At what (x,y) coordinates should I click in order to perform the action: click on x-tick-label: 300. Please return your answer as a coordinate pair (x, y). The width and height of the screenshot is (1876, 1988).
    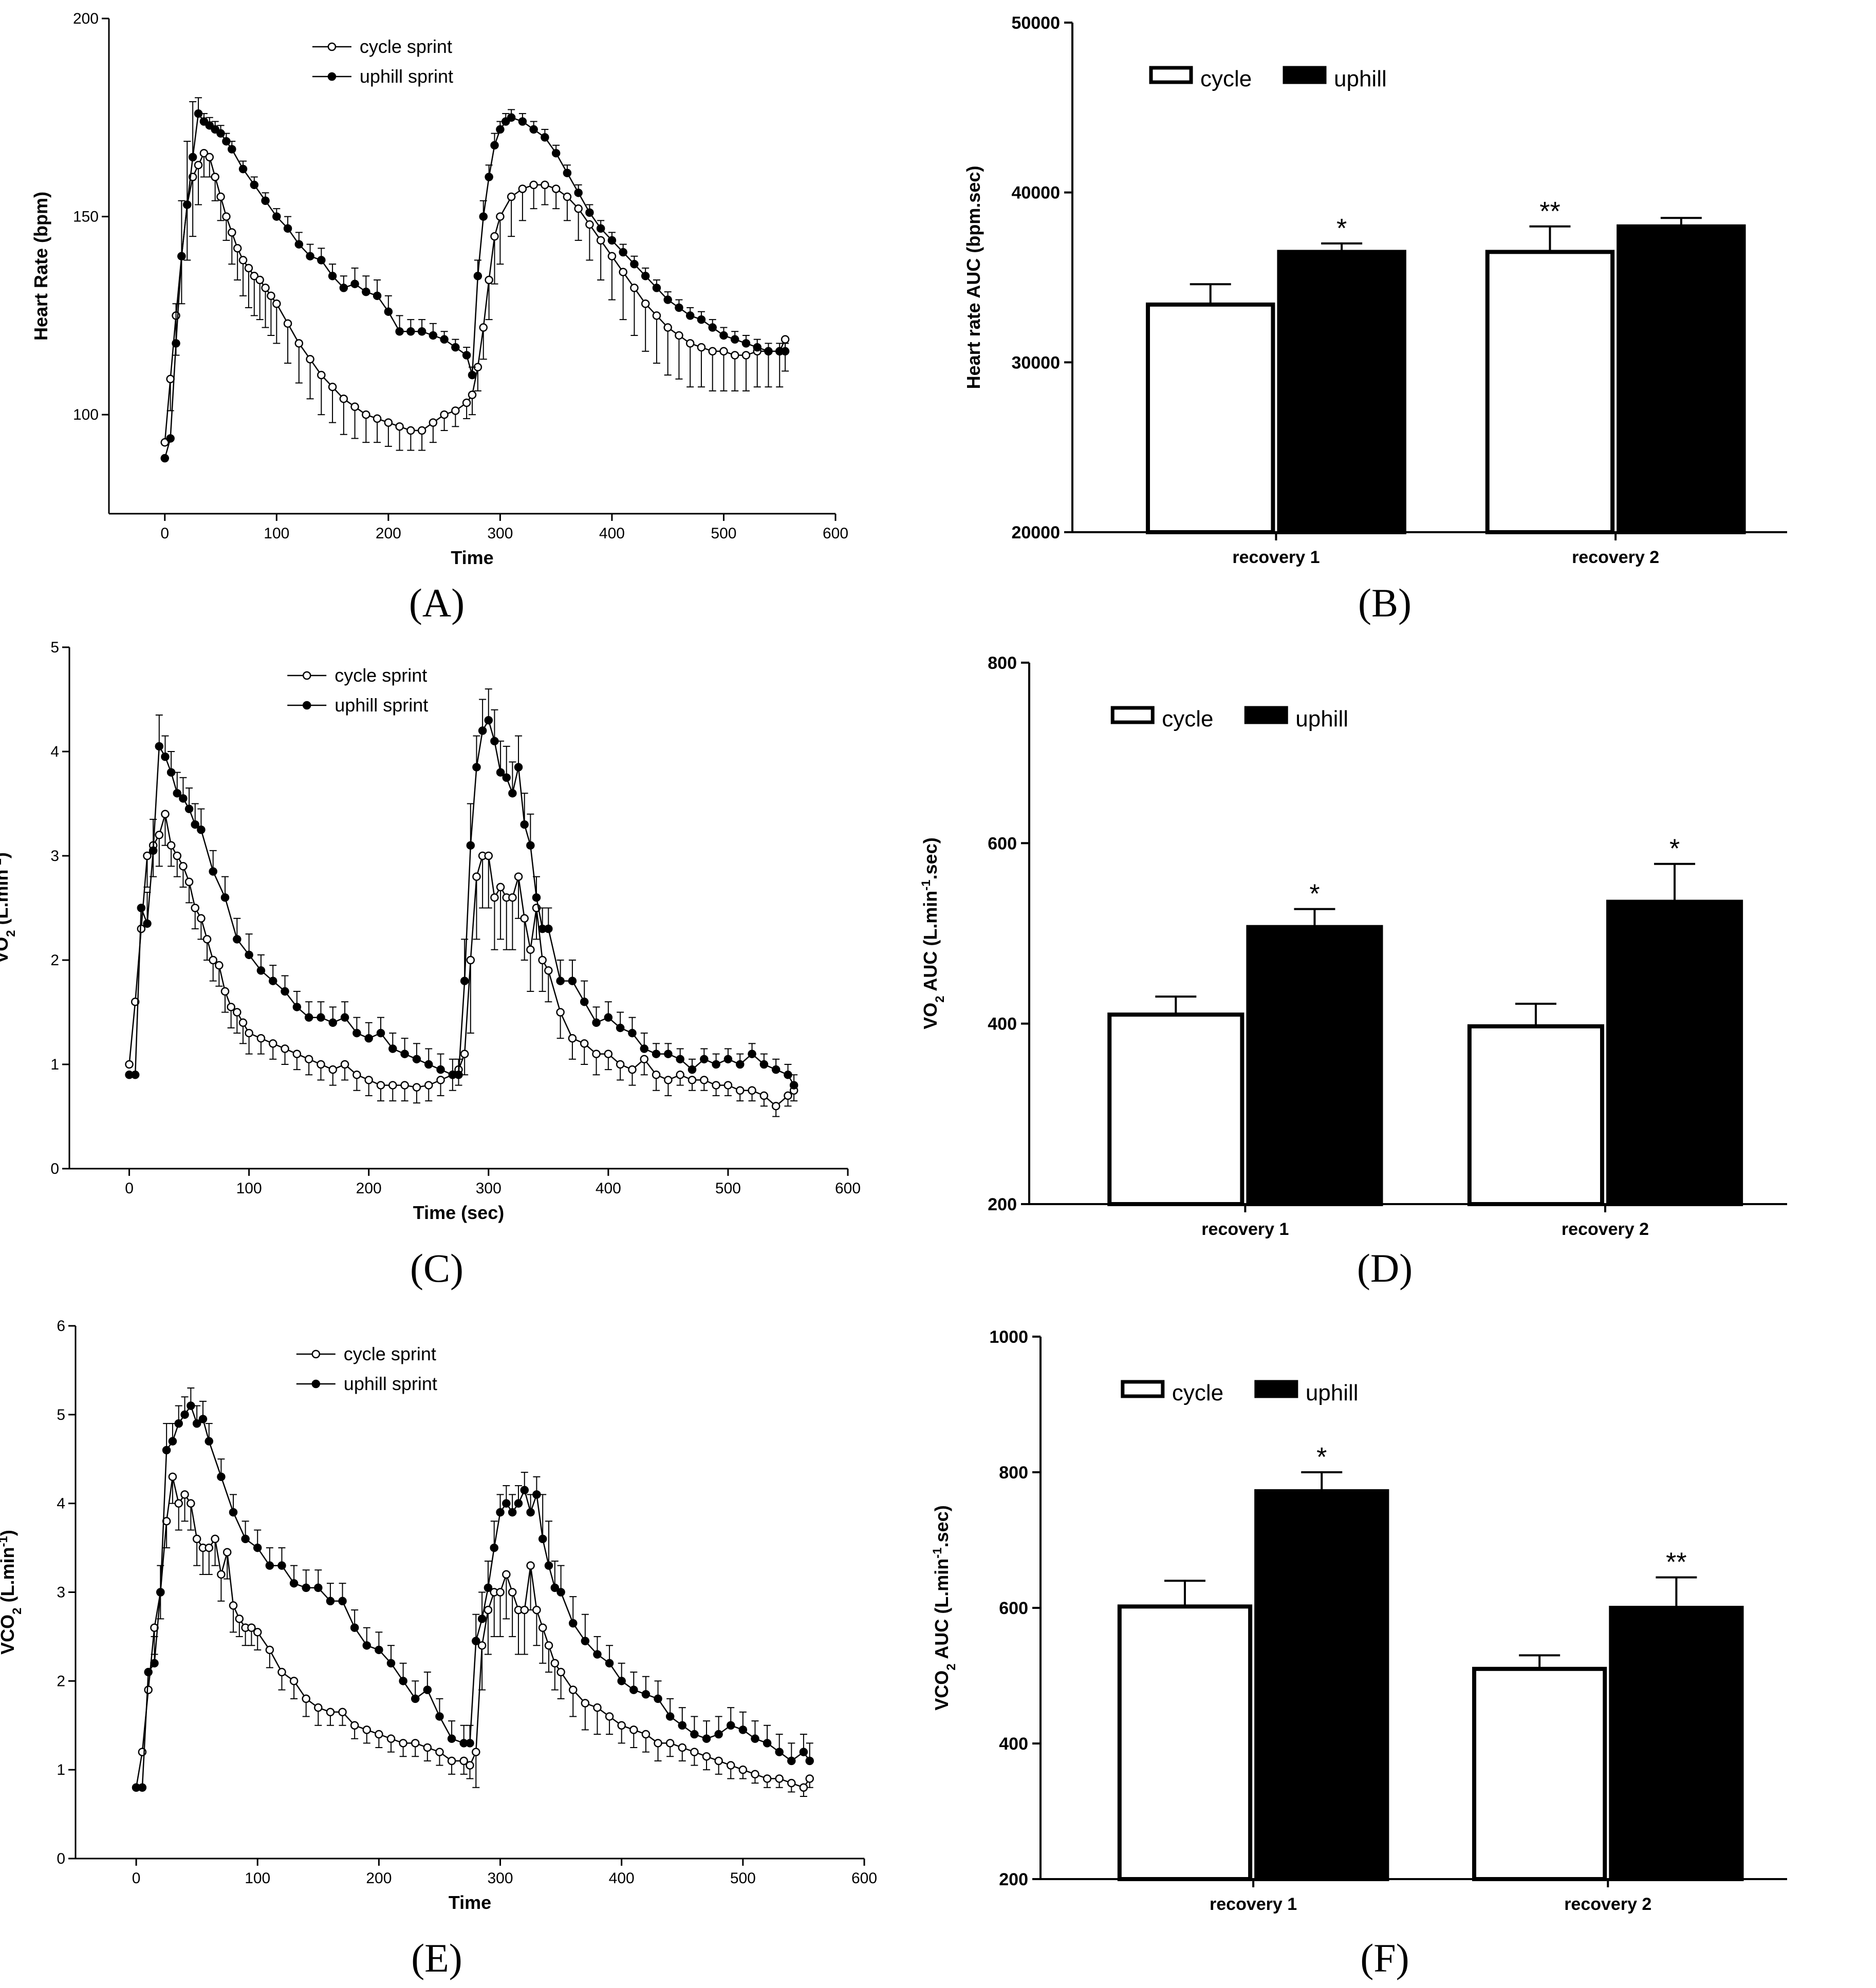
    Looking at the image, I should click on (489, 1189).